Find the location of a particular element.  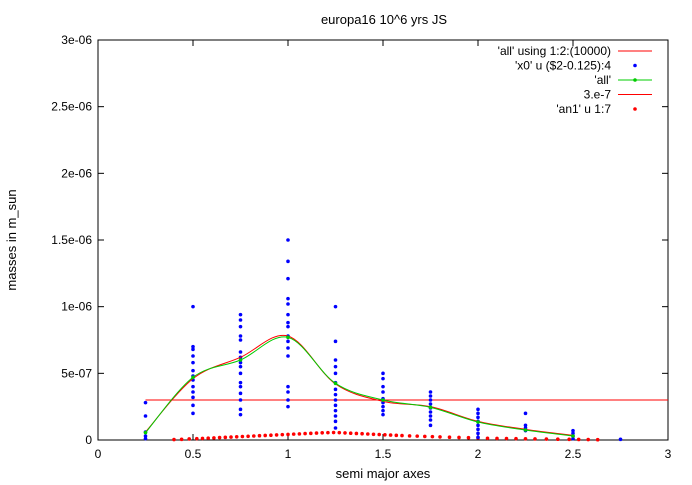

legend-label: 'all' is located at coordinates (602, 80).